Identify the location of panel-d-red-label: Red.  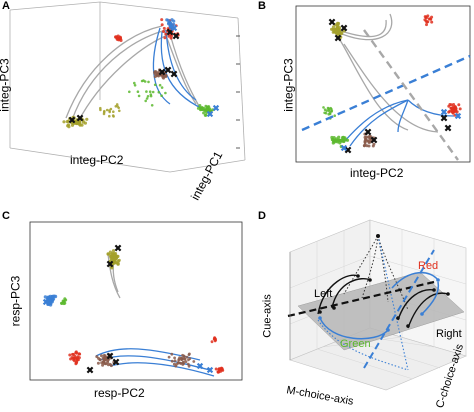
(428, 266).